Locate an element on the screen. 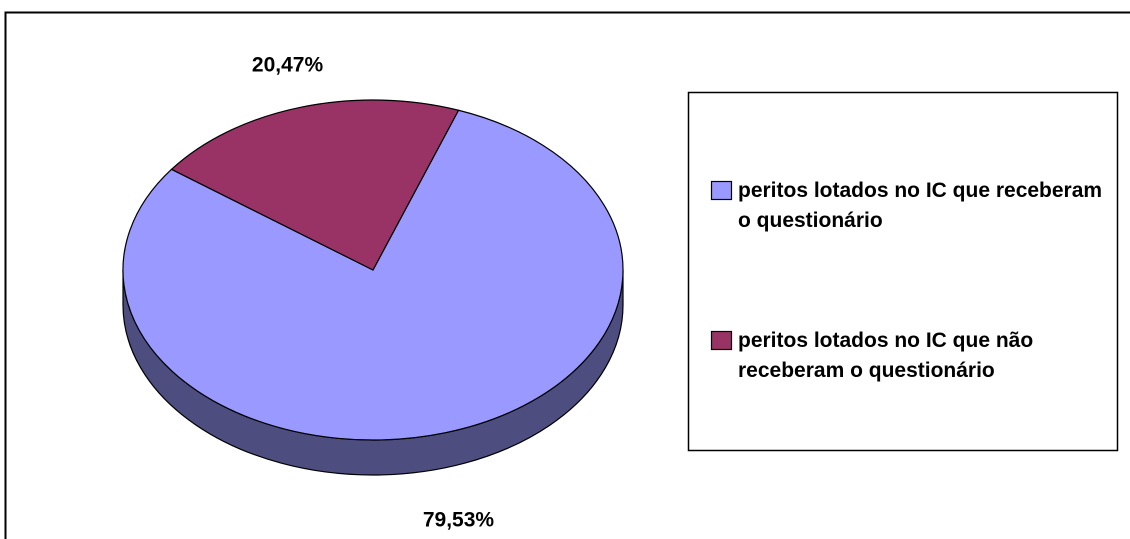 The height and width of the screenshot is (539, 1130). pie-slice is located at coordinates (315, 185).